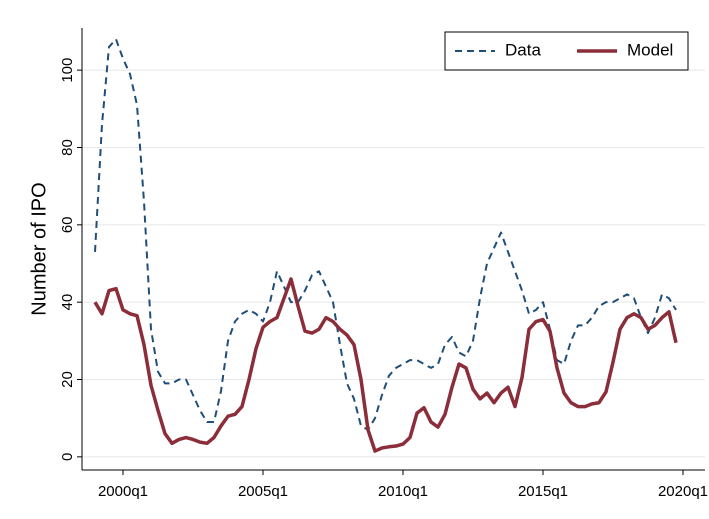 This screenshot has height=519, width=709. I want to click on x-tick-label: 2010q1, so click(403, 491).